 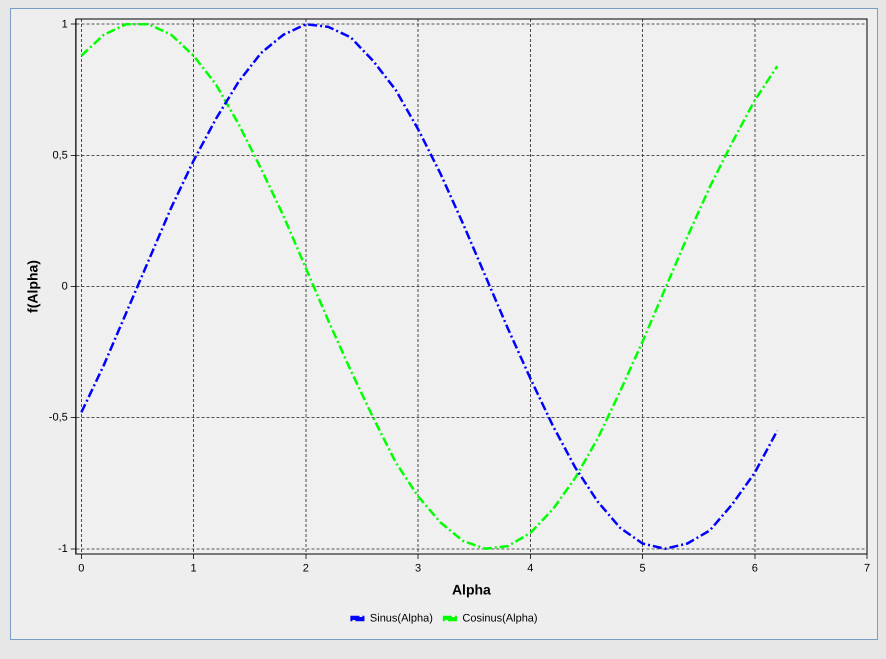 What do you see at coordinates (81, 568) in the screenshot?
I see `x-tick-label: 0` at bounding box center [81, 568].